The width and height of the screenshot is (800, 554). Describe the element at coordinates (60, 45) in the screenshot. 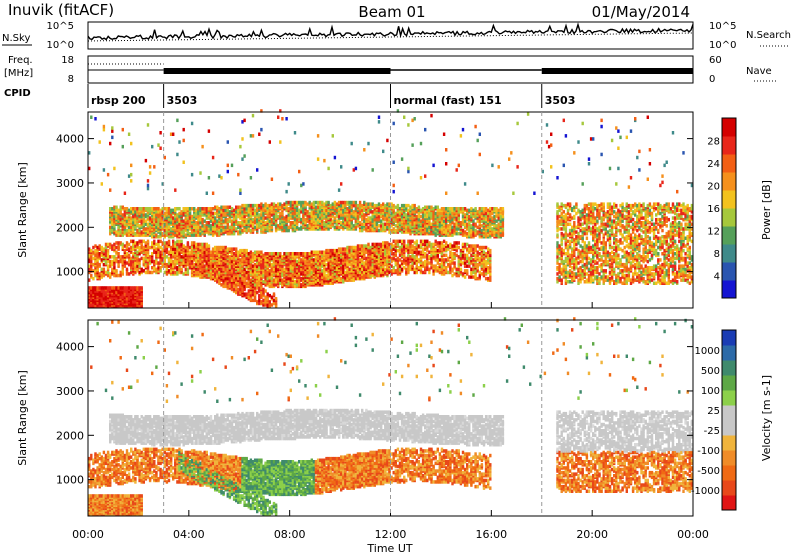

I see `noise-left-tick-bottom: 10^0` at that location.